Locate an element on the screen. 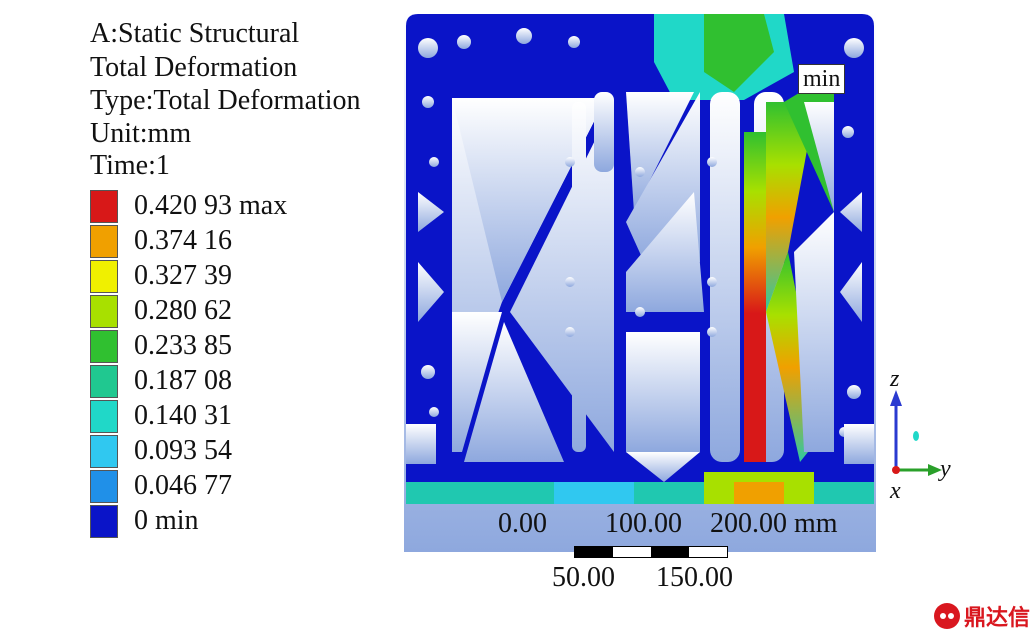 Image resolution: width=1036 pixels, height=636 pixels. legend-label: 0.093 54 is located at coordinates (183, 450).